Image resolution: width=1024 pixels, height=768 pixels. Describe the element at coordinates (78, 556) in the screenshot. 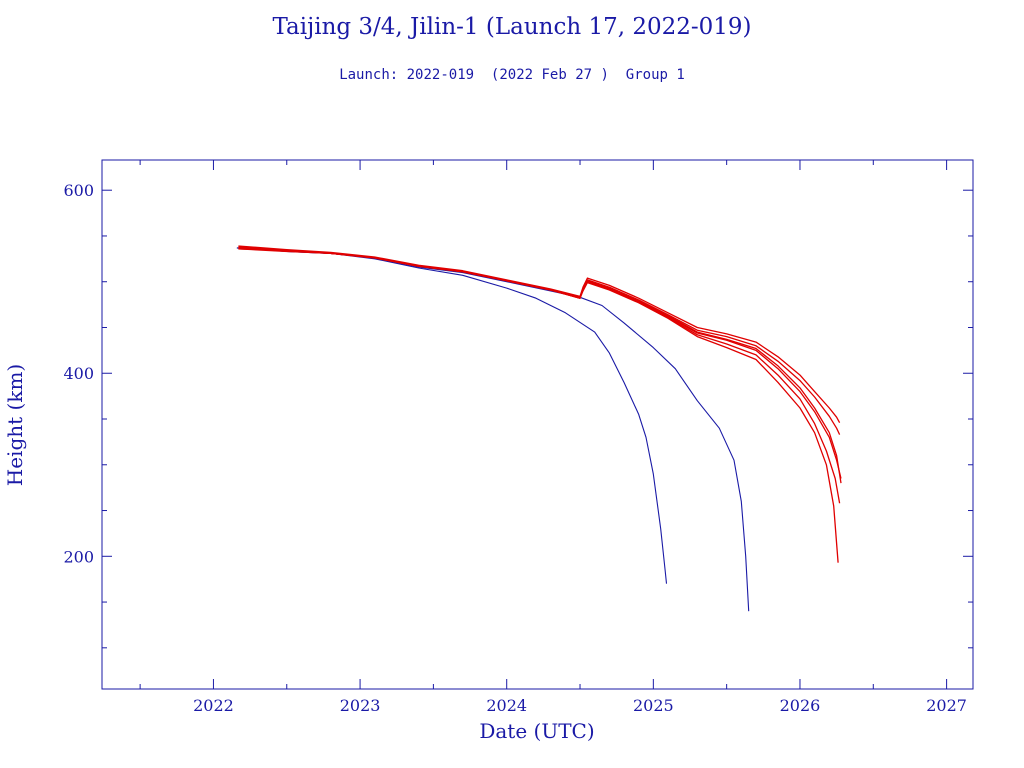

I see `y-tick-label: 200` at that location.